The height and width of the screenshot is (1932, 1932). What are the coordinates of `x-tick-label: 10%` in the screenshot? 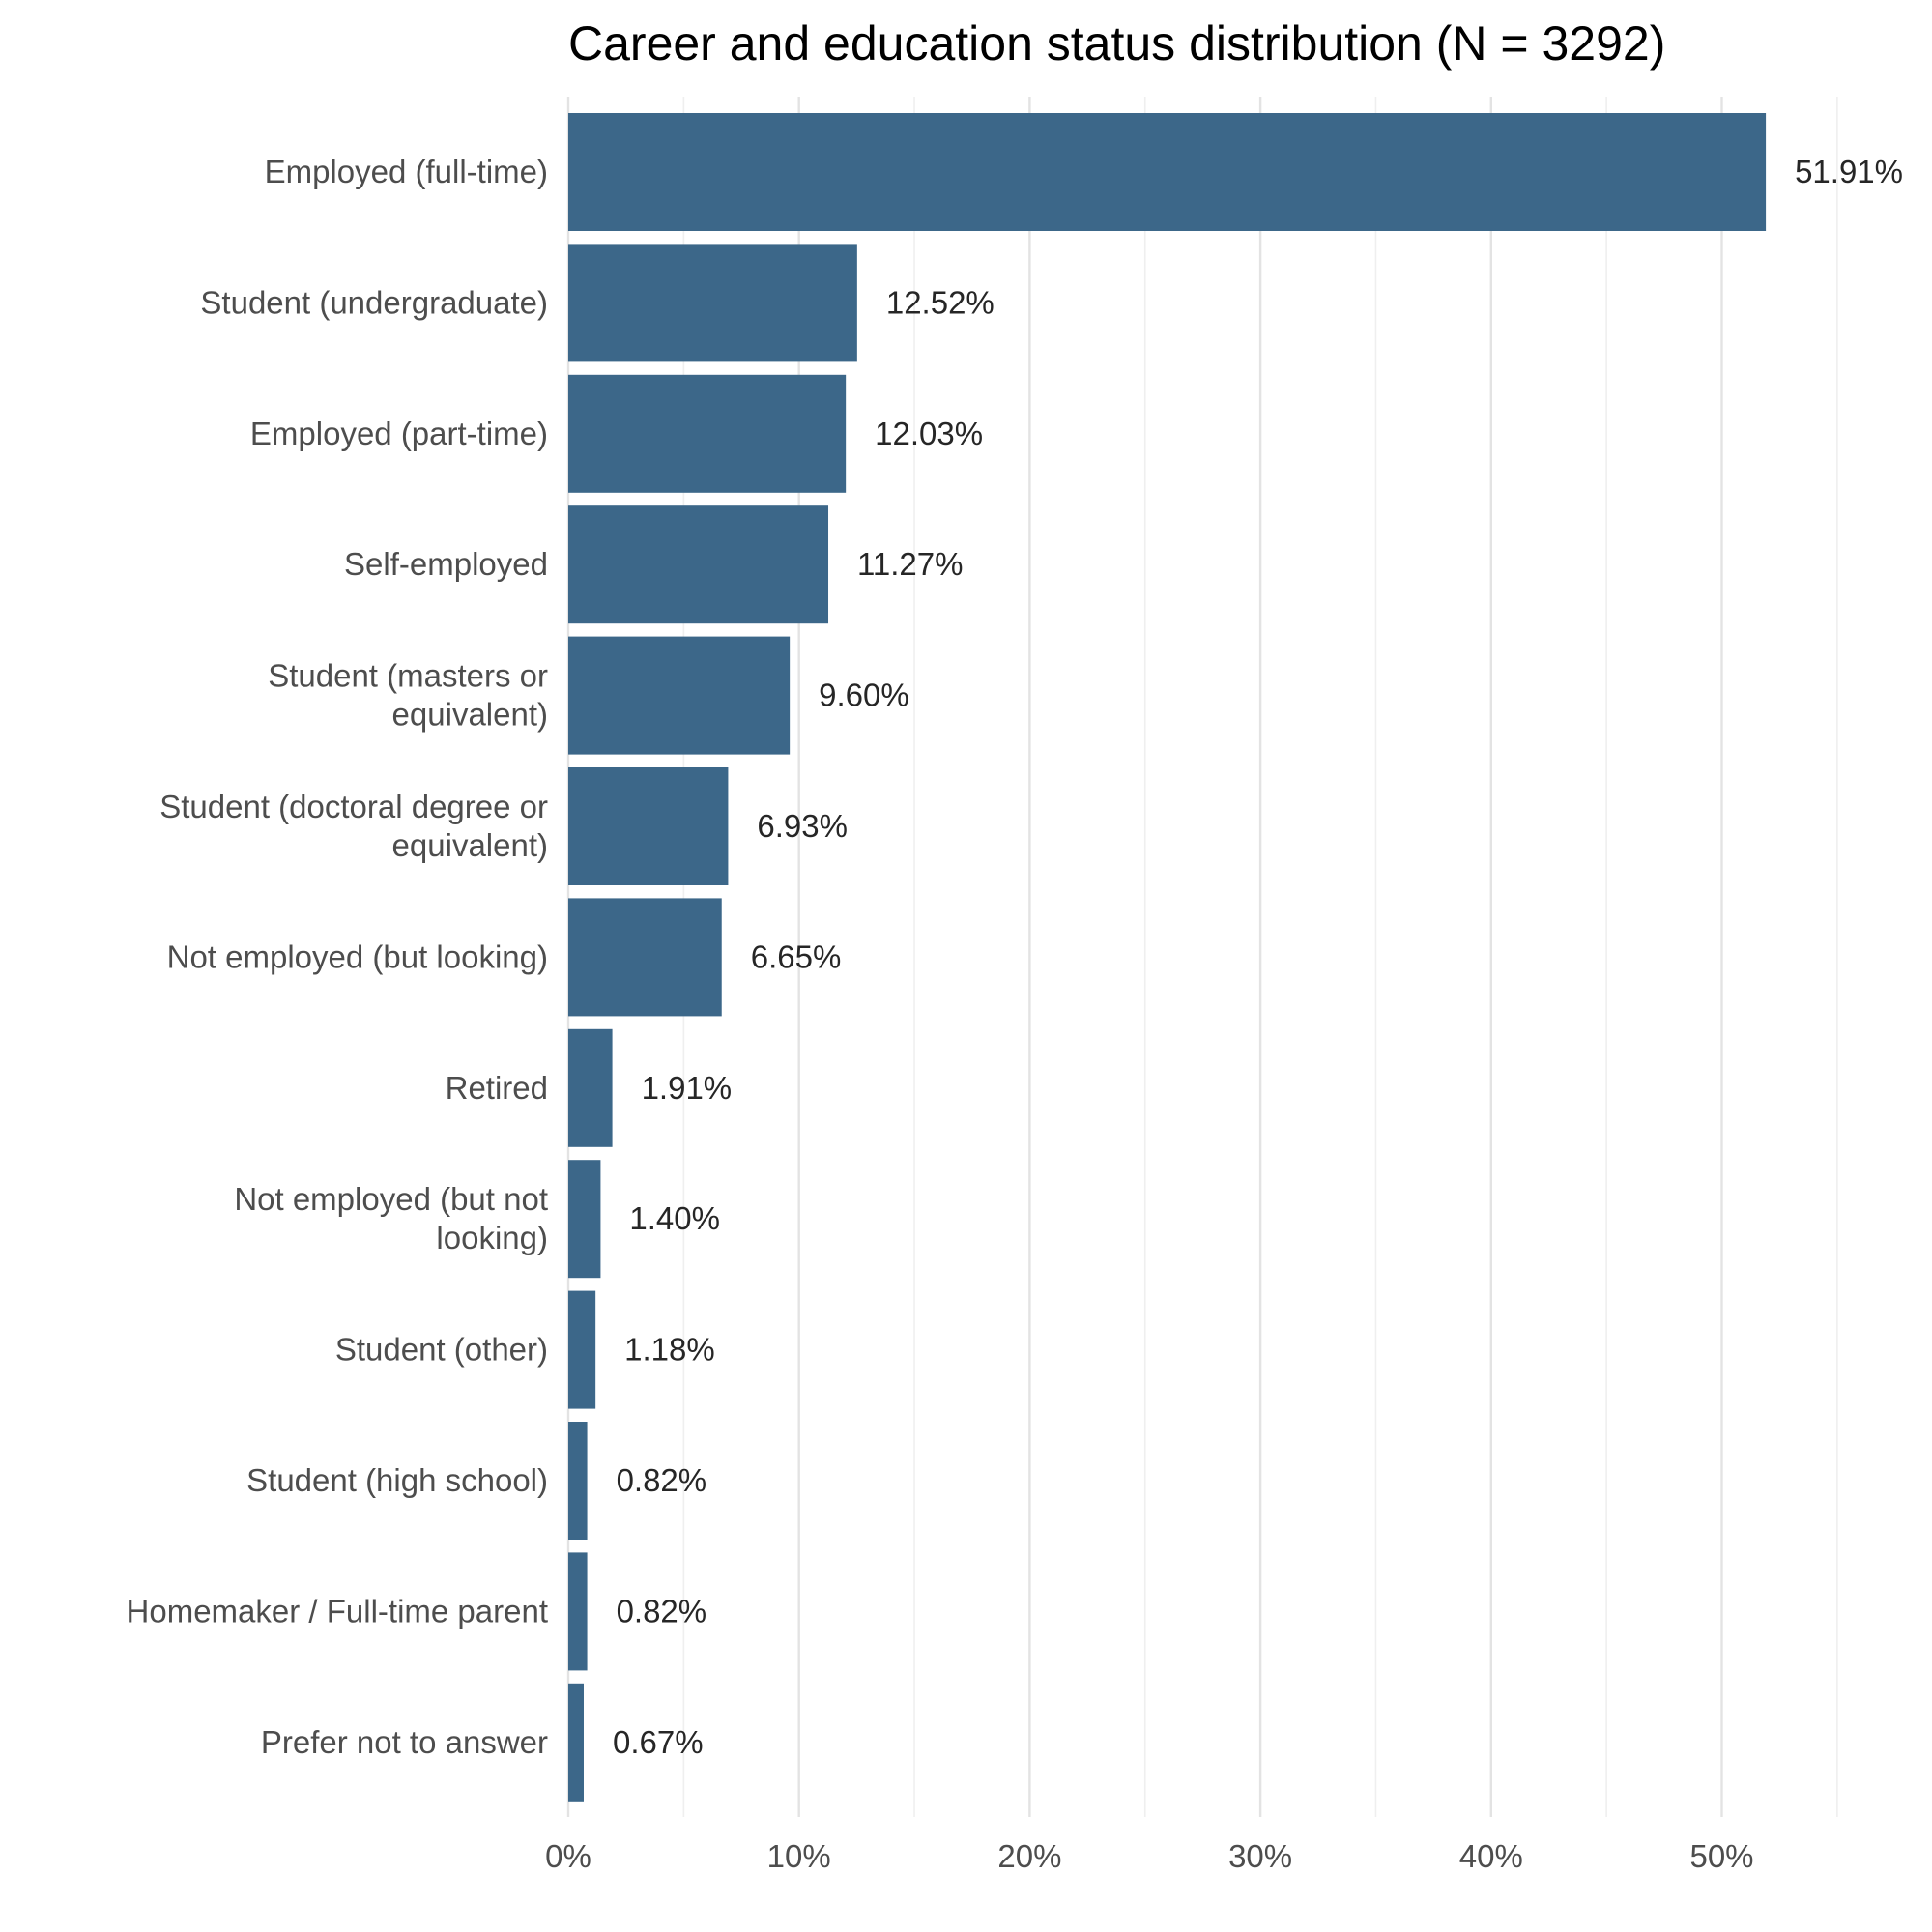 It's located at (799, 1856).